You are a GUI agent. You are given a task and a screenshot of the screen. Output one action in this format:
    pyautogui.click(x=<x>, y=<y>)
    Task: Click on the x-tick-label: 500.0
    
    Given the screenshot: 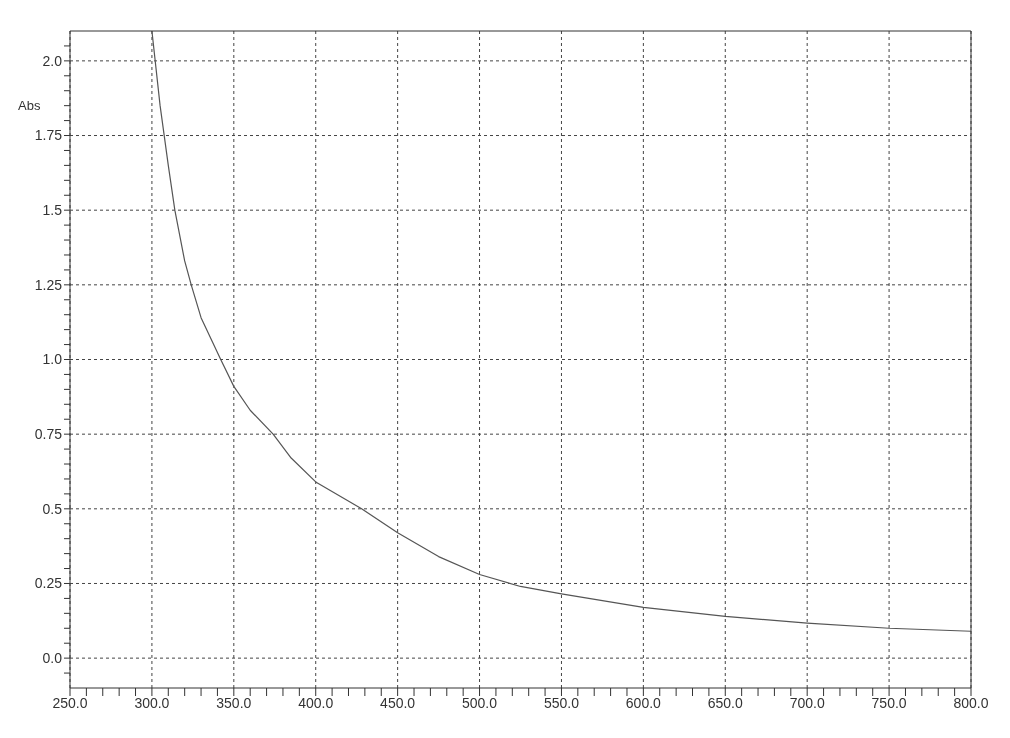 What is the action you would take?
    pyautogui.click(x=480, y=702)
    